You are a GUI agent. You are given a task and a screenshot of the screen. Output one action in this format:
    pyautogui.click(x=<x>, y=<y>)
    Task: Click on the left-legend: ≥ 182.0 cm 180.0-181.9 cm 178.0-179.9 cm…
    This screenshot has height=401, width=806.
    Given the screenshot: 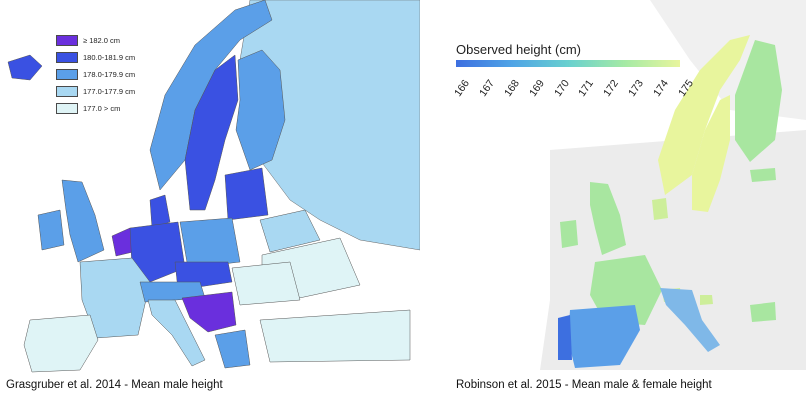 What is the action you would take?
    pyautogui.click(x=116, y=75)
    